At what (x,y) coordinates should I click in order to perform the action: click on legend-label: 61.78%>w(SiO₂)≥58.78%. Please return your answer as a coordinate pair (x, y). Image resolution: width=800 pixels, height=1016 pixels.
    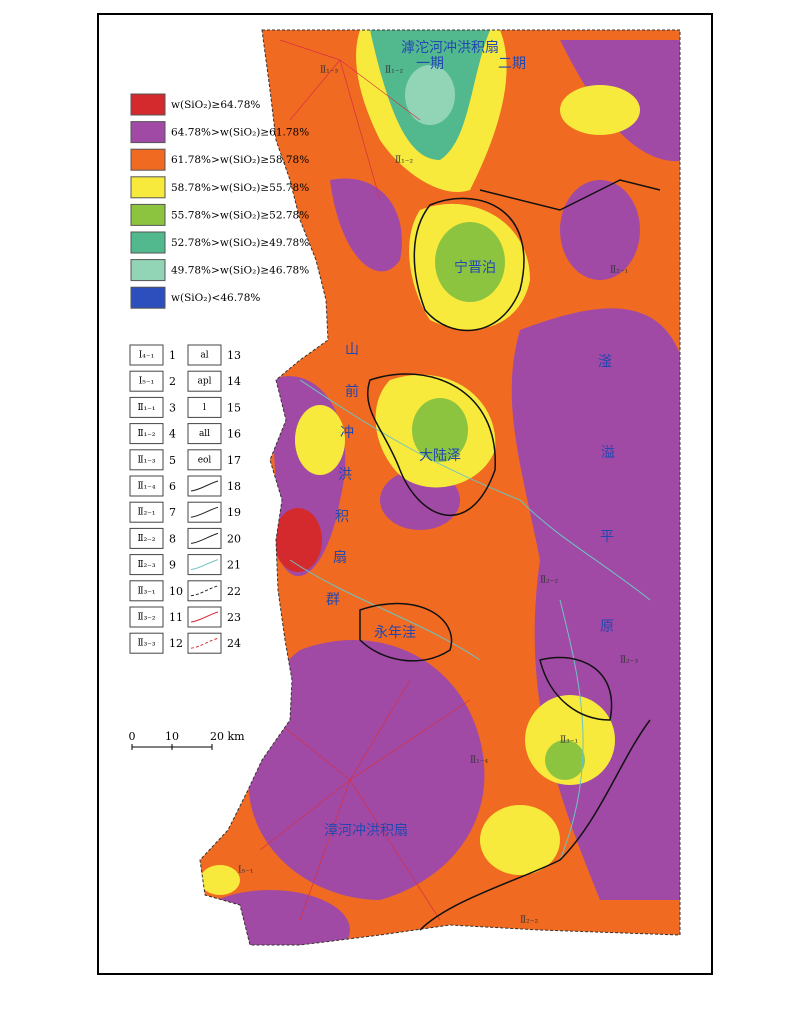
    Looking at the image, I should click on (240, 160).